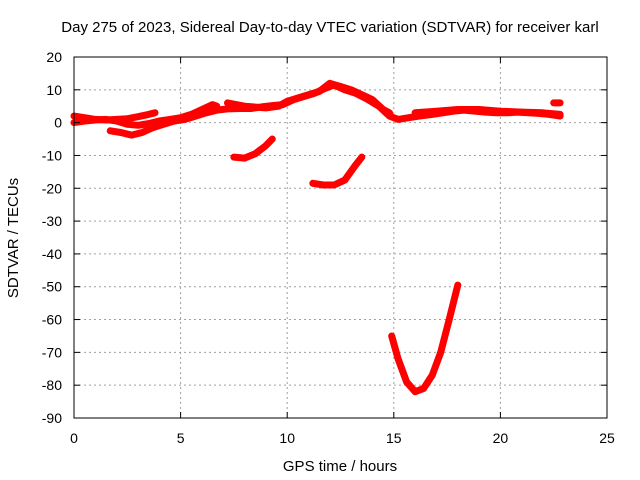  I want to click on y-tick-label: -60, so click(52, 320).